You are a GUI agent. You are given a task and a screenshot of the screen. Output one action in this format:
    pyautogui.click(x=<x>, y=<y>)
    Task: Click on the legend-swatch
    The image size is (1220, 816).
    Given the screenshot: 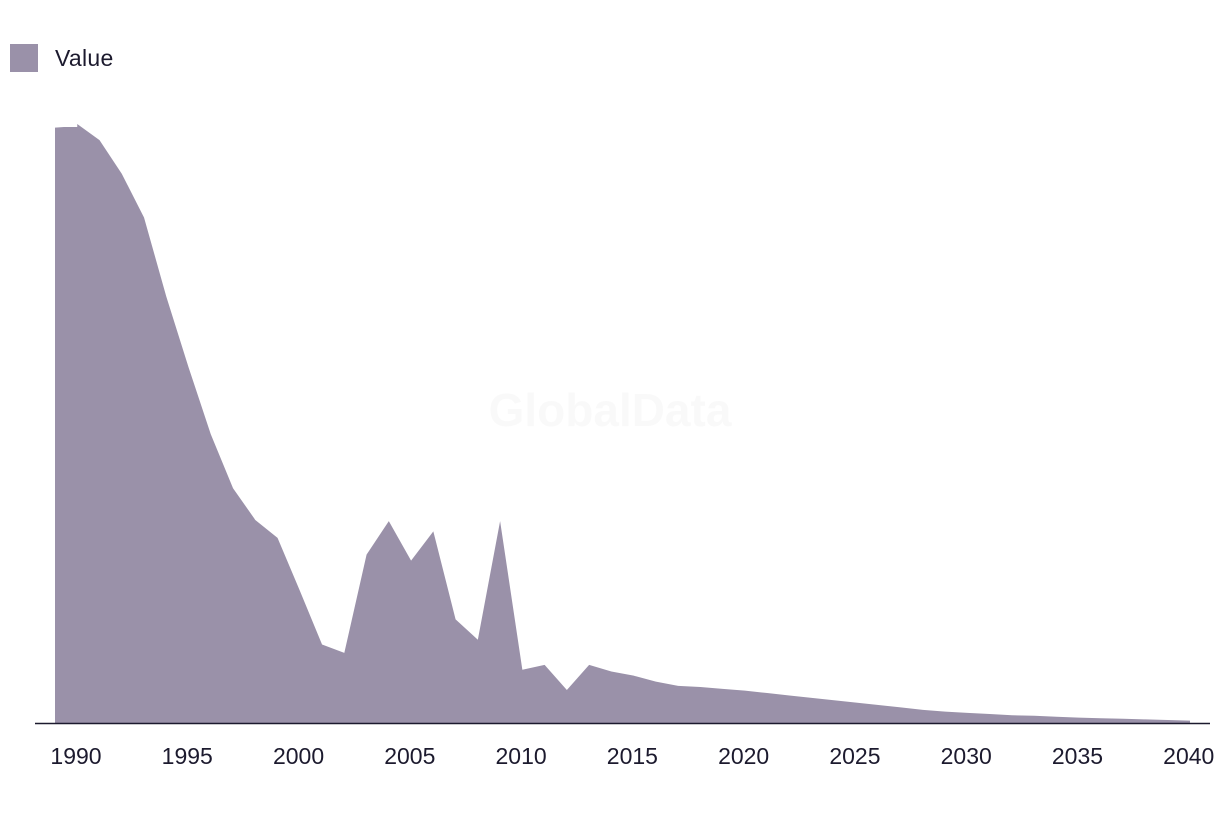 What is the action you would take?
    pyautogui.click(x=24, y=58)
    